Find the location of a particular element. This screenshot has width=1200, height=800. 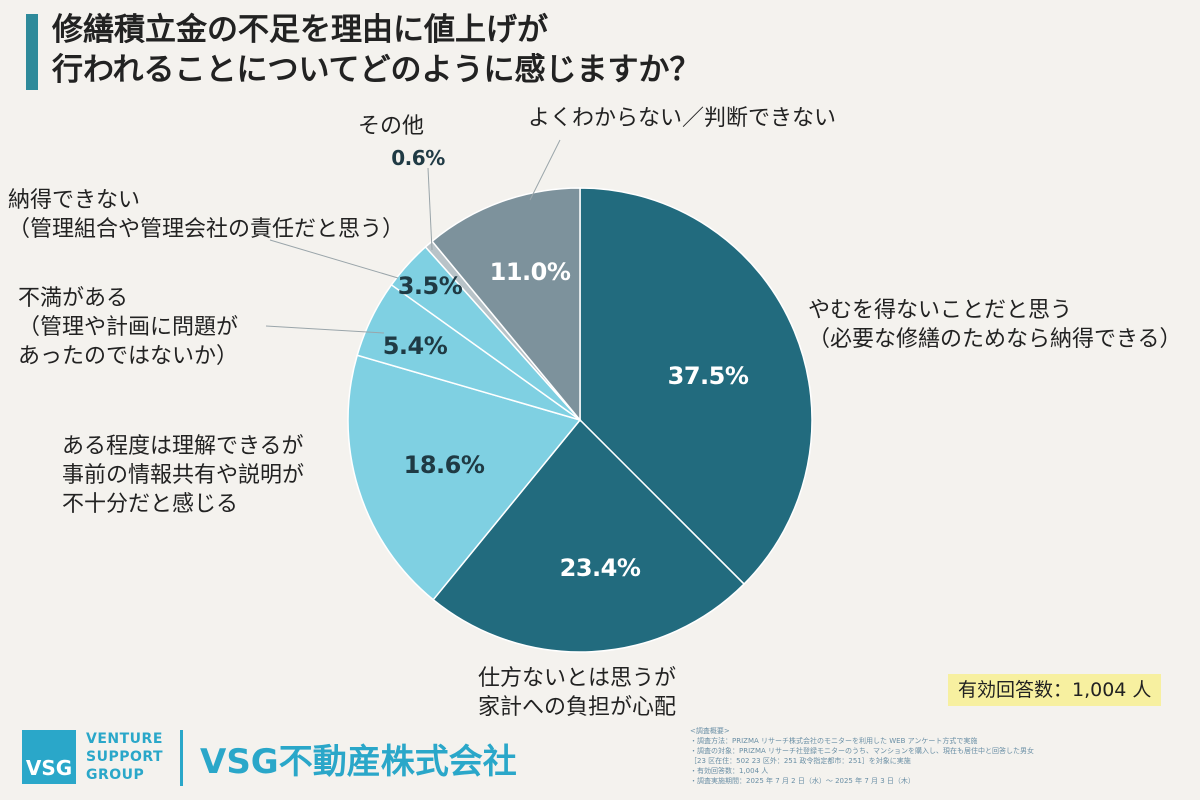

slice-label-1-line-1: 仕方ないとは思うが is located at coordinates (577, 678).